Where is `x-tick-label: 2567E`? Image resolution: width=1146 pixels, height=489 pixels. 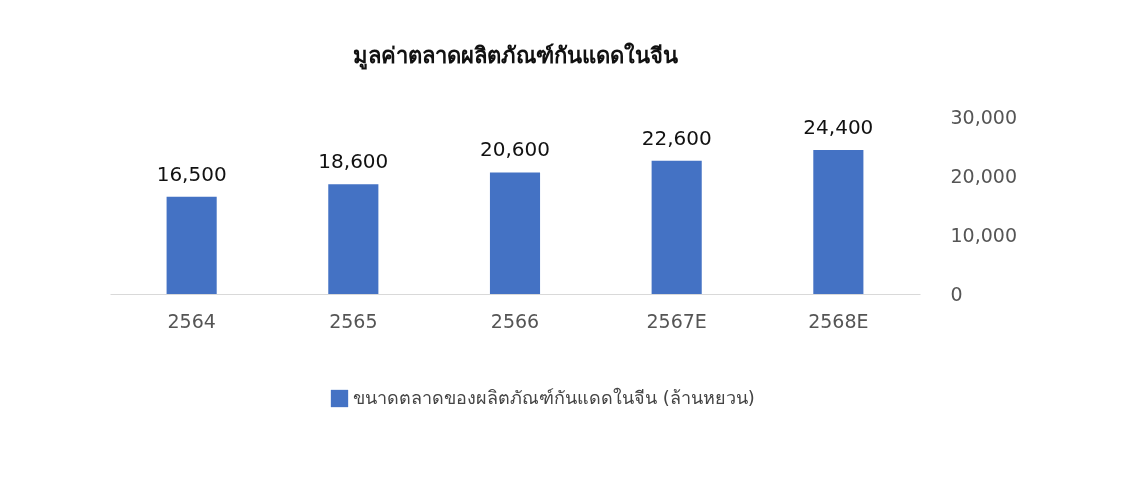
x-tick-label: 2567E is located at coordinates (676, 320).